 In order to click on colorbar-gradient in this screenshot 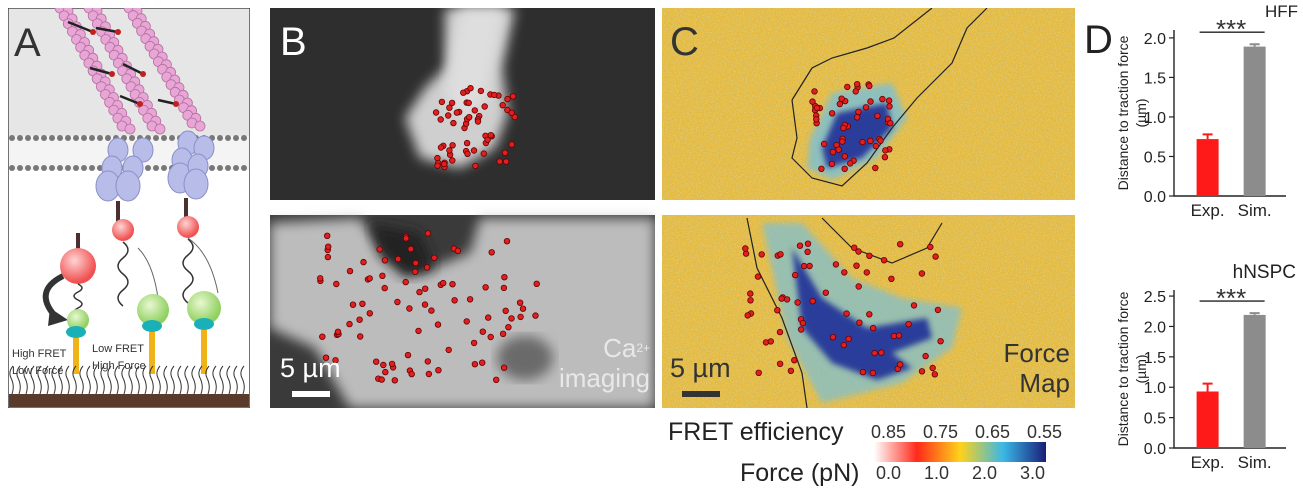, I will do `click(960, 452)`.